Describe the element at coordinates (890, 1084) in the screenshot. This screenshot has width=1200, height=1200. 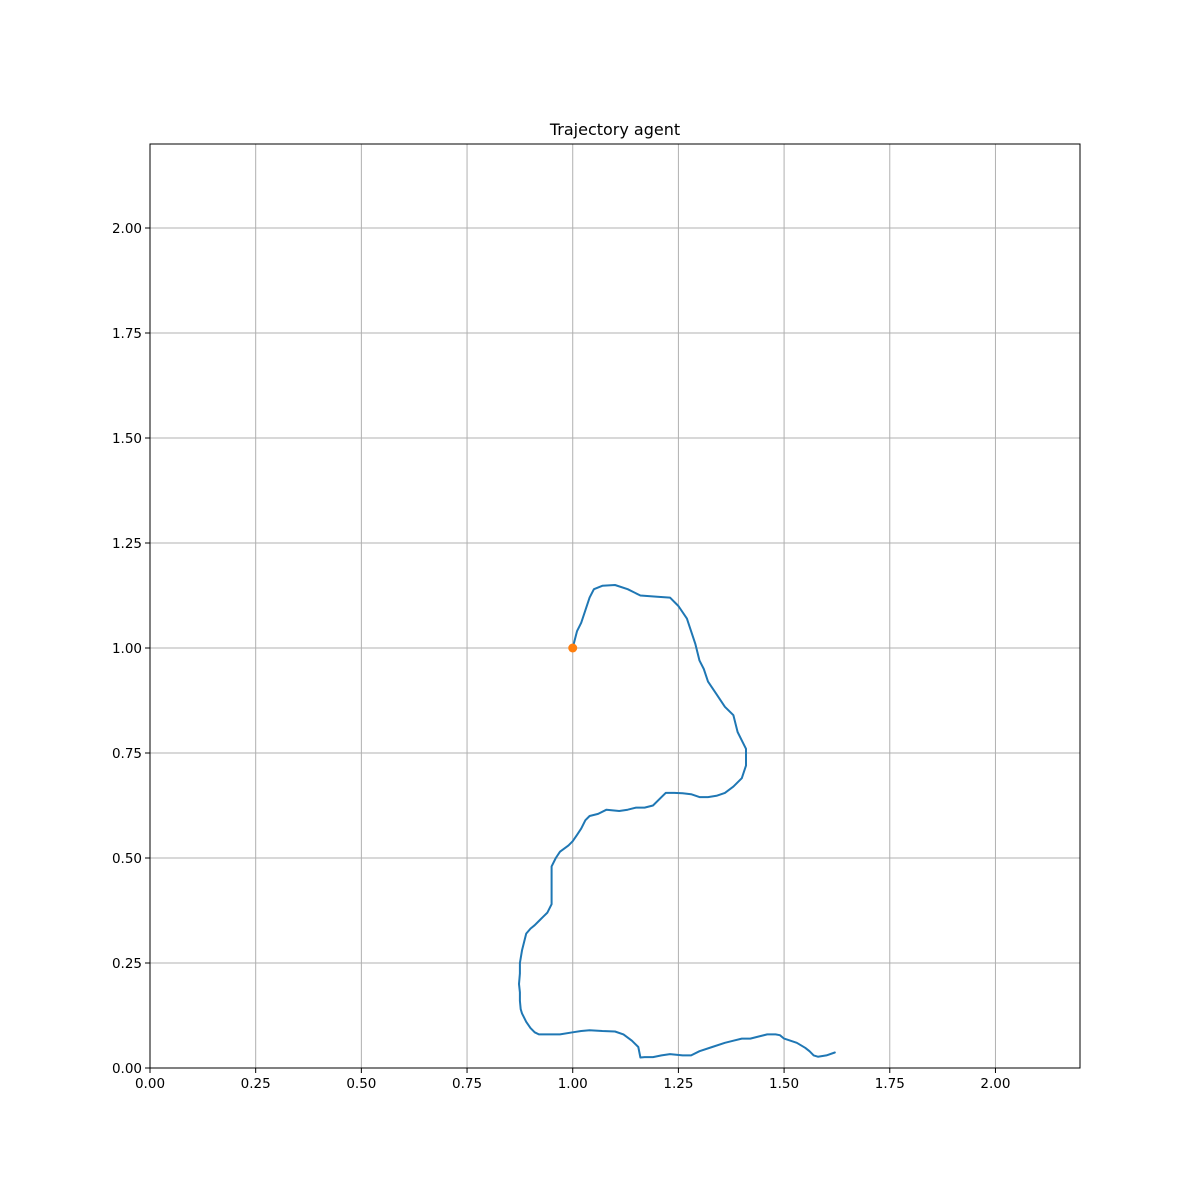
I see `x-tick-label: 1.75` at that location.